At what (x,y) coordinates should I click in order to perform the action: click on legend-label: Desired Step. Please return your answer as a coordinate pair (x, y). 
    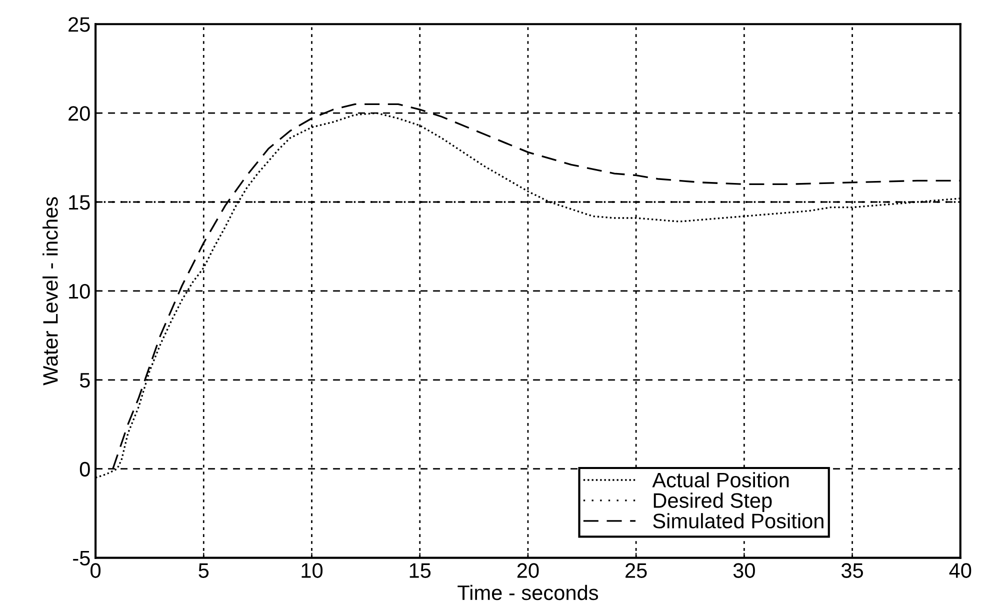
    Looking at the image, I should click on (713, 502).